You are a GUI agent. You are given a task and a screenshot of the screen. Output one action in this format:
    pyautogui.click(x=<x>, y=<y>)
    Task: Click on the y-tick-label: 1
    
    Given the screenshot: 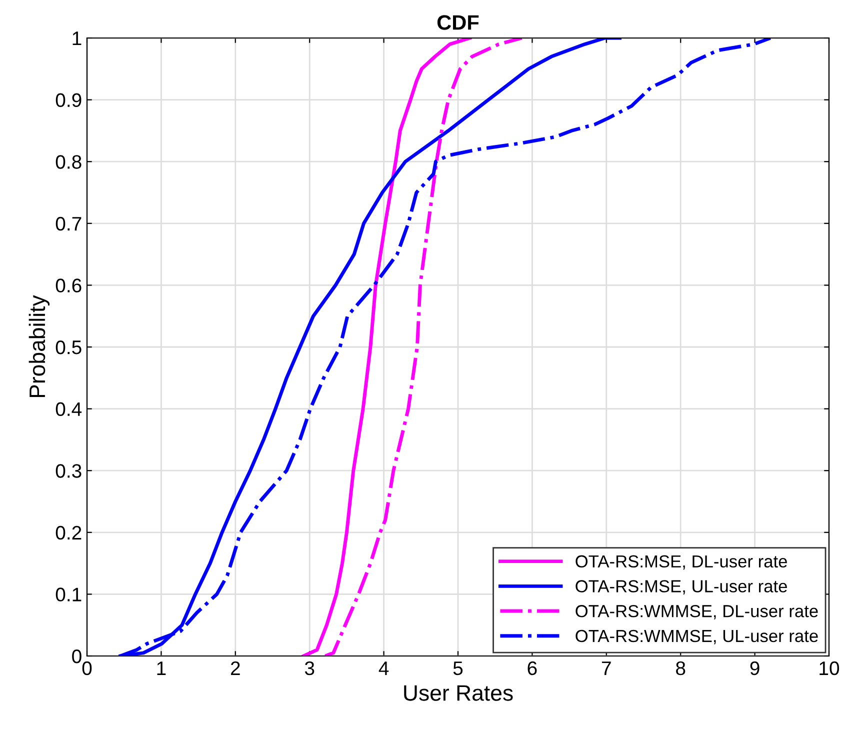 What is the action you would take?
    pyautogui.click(x=77, y=39)
    